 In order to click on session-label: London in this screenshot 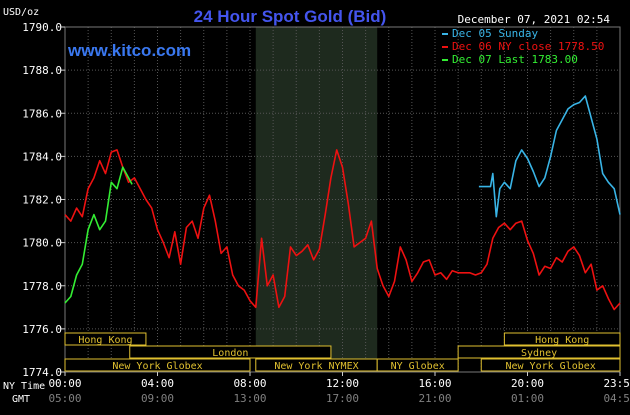, I will do `click(230, 353)`.